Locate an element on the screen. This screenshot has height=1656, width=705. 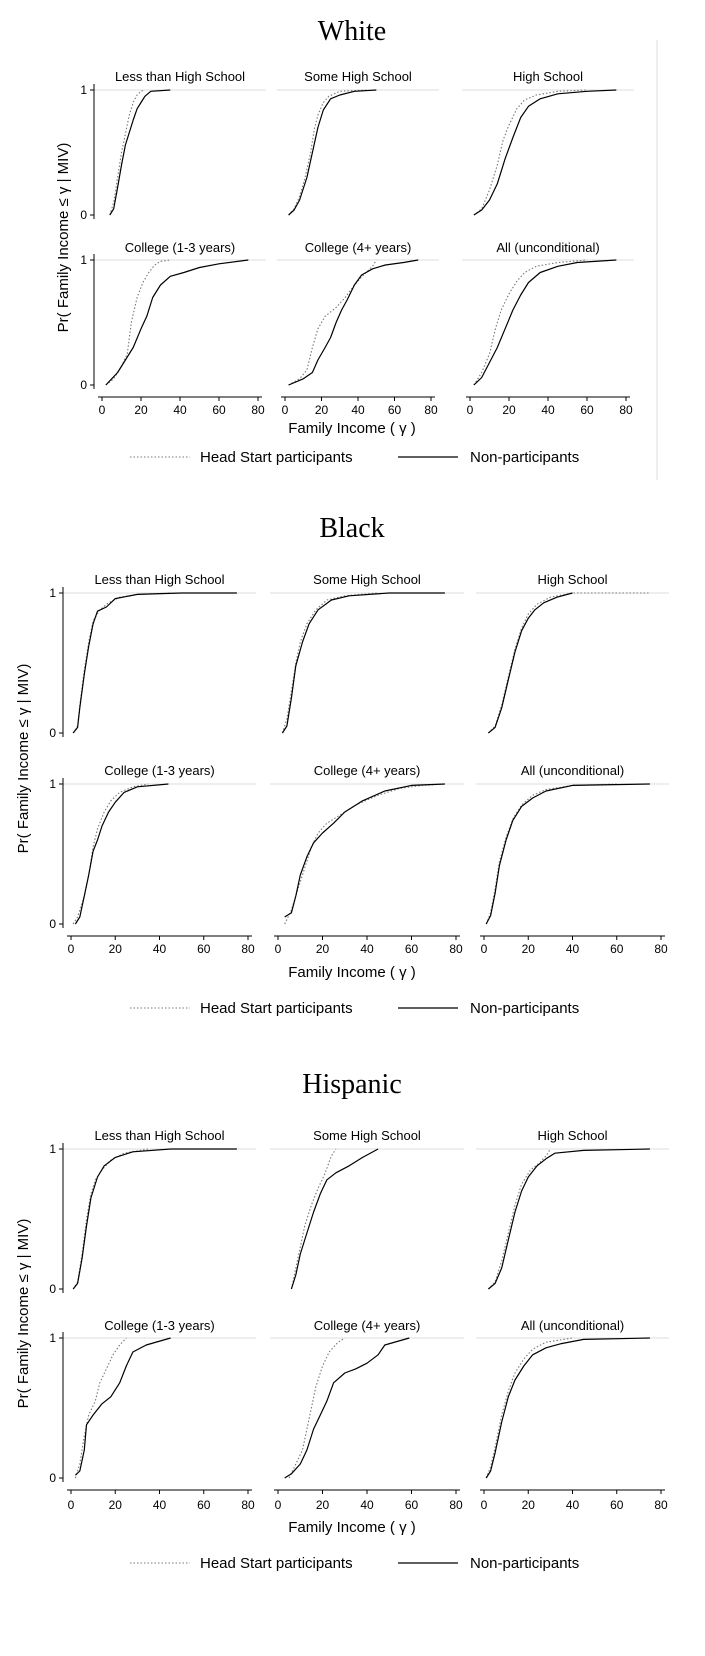
chart-title: White is located at coordinates (352, 31).